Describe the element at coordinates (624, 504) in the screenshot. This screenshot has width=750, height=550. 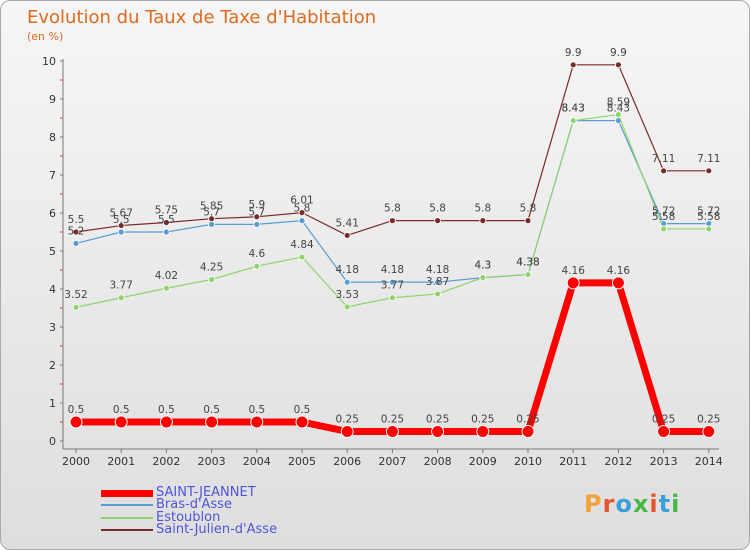
I see `logo-letter: o` at that location.